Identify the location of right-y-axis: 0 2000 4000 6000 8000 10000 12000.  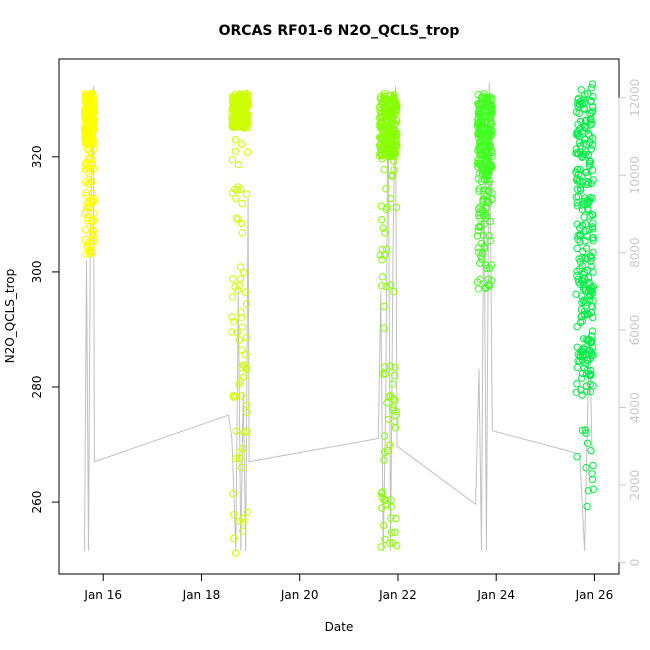
(630, 322).